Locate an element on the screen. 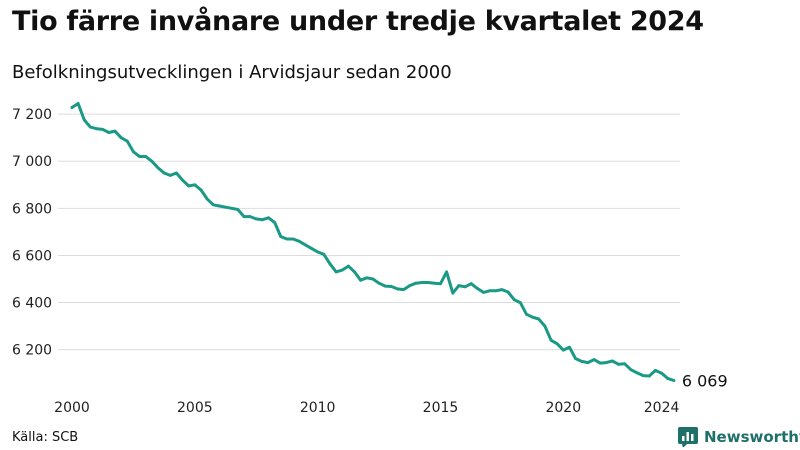  newsworthy-logo-icon is located at coordinates (688, 437).